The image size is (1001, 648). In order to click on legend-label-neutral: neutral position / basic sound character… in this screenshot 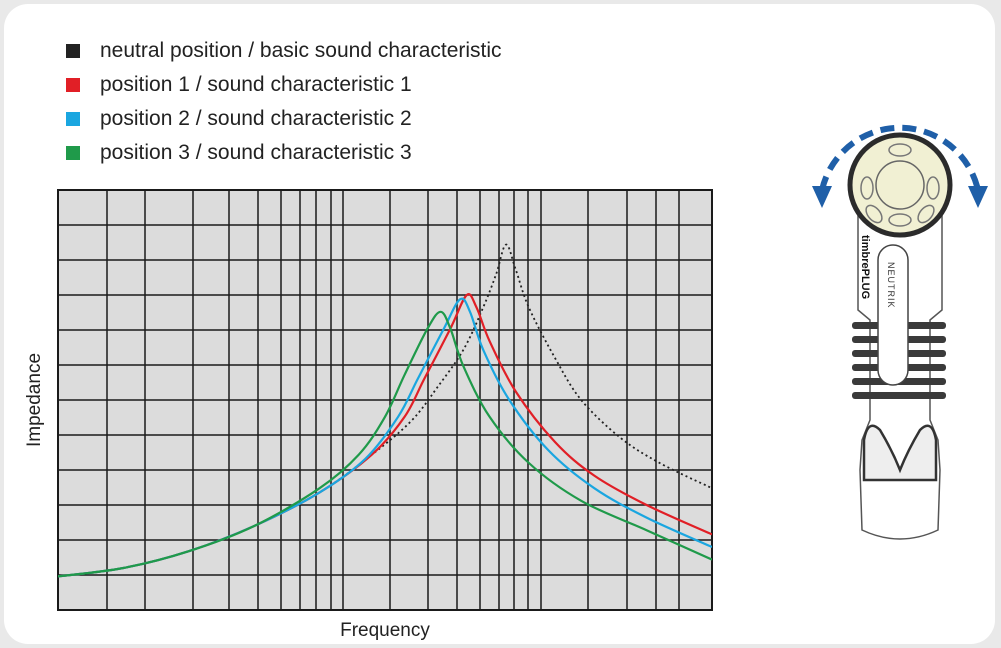, I will do `click(301, 50)`.